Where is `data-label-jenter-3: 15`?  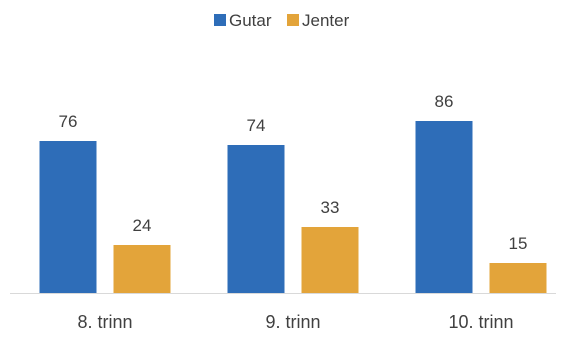 data-label-jenter-3: 15 is located at coordinates (518, 243).